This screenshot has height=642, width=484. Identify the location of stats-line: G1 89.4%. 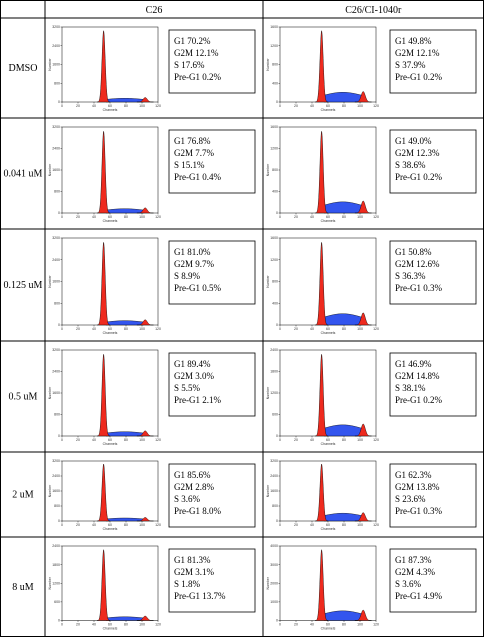
(192, 364).